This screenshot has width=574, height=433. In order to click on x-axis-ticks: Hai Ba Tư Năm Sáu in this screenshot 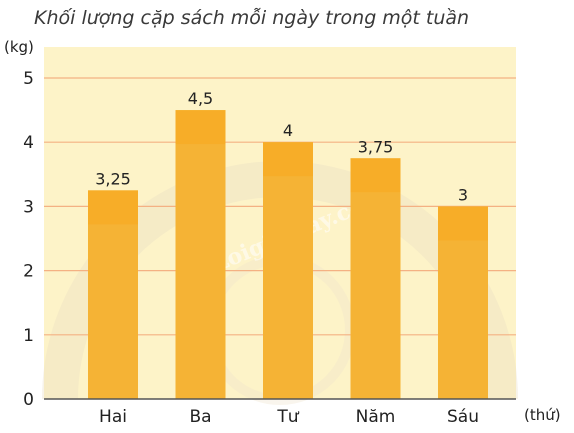, I will do `click(289, 417)`.